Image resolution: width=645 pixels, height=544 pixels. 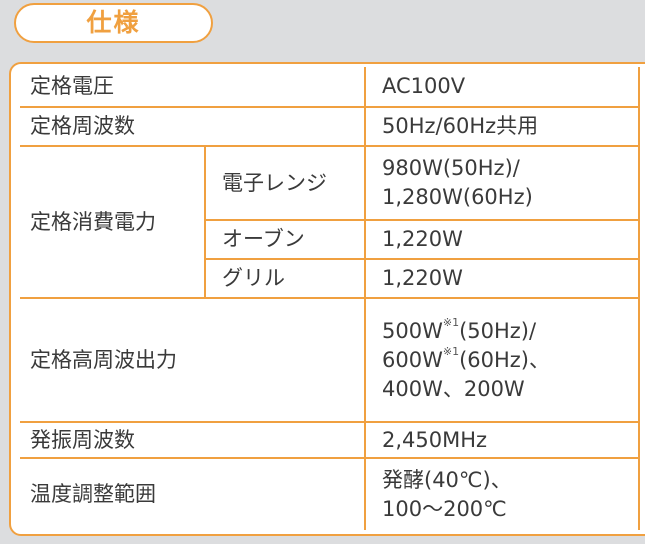 I want to click on table-row: オーブン 1,220W, so click(x=330, y=239).